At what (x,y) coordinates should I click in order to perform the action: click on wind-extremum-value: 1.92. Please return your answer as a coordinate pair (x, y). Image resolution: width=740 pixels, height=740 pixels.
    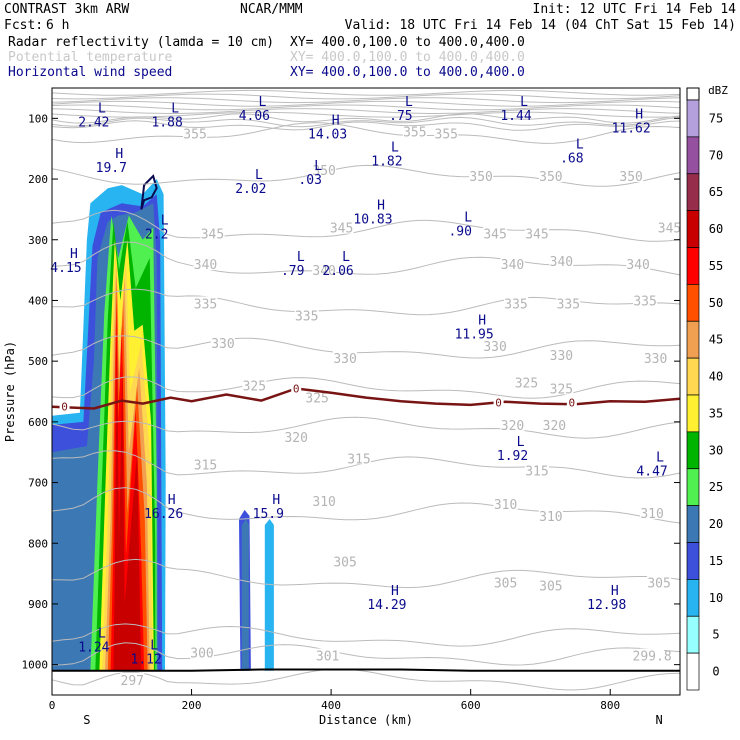
    Looking at the image, I should click on (512, 456).